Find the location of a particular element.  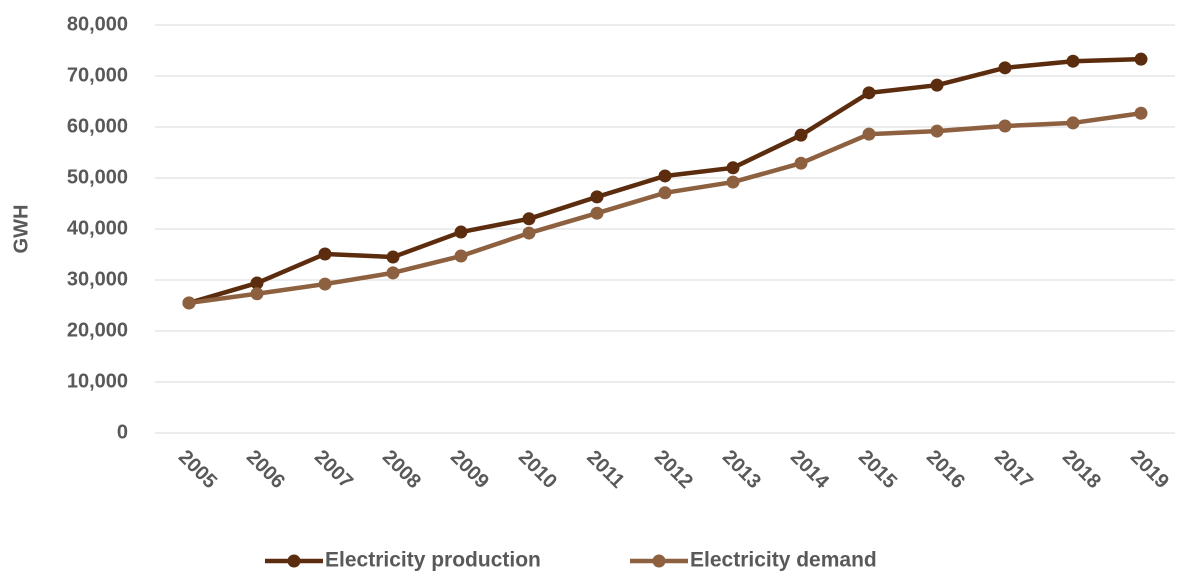

x-tick-label: 2006 is located at coordinates (265, 469).